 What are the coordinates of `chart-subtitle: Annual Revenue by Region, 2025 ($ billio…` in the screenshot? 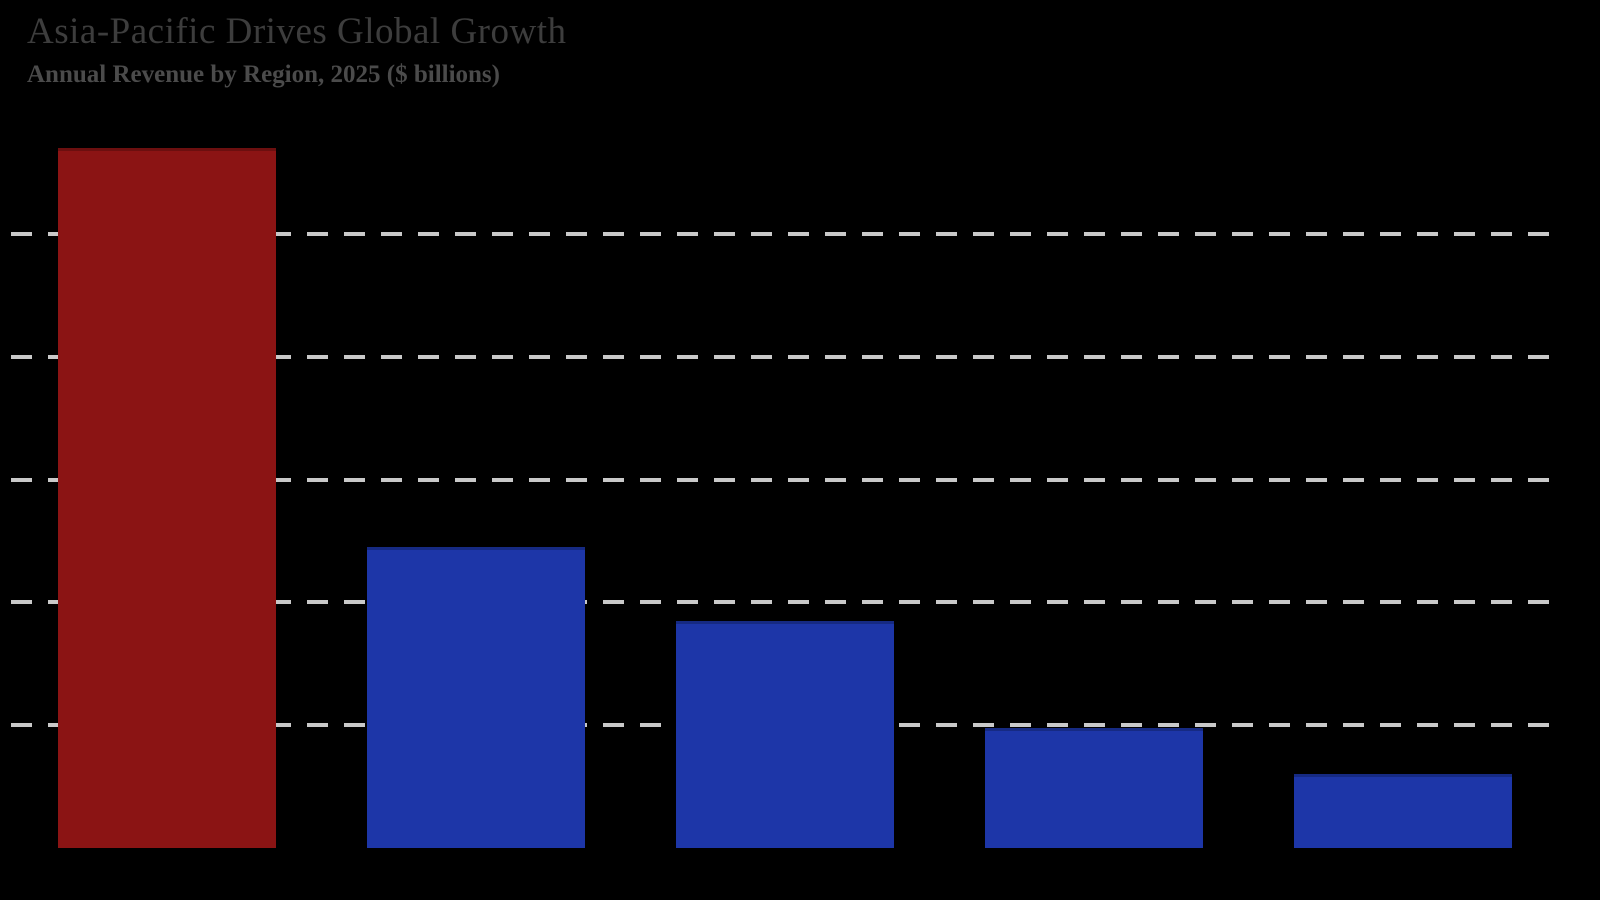 It's located at (263, 74).